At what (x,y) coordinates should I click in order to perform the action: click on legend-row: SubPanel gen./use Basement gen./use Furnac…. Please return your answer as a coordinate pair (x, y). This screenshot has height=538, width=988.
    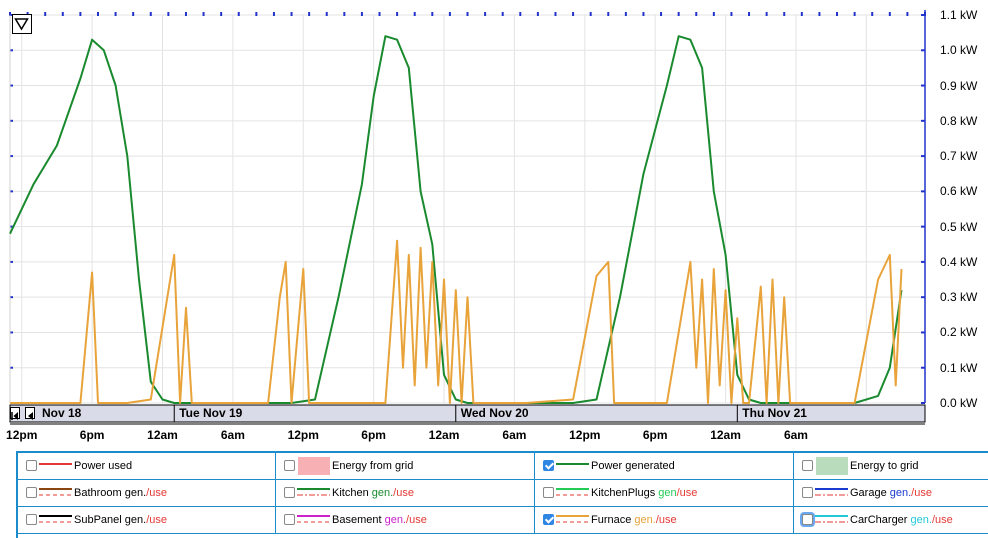
    Looking at the image, I should click on (503, 520).